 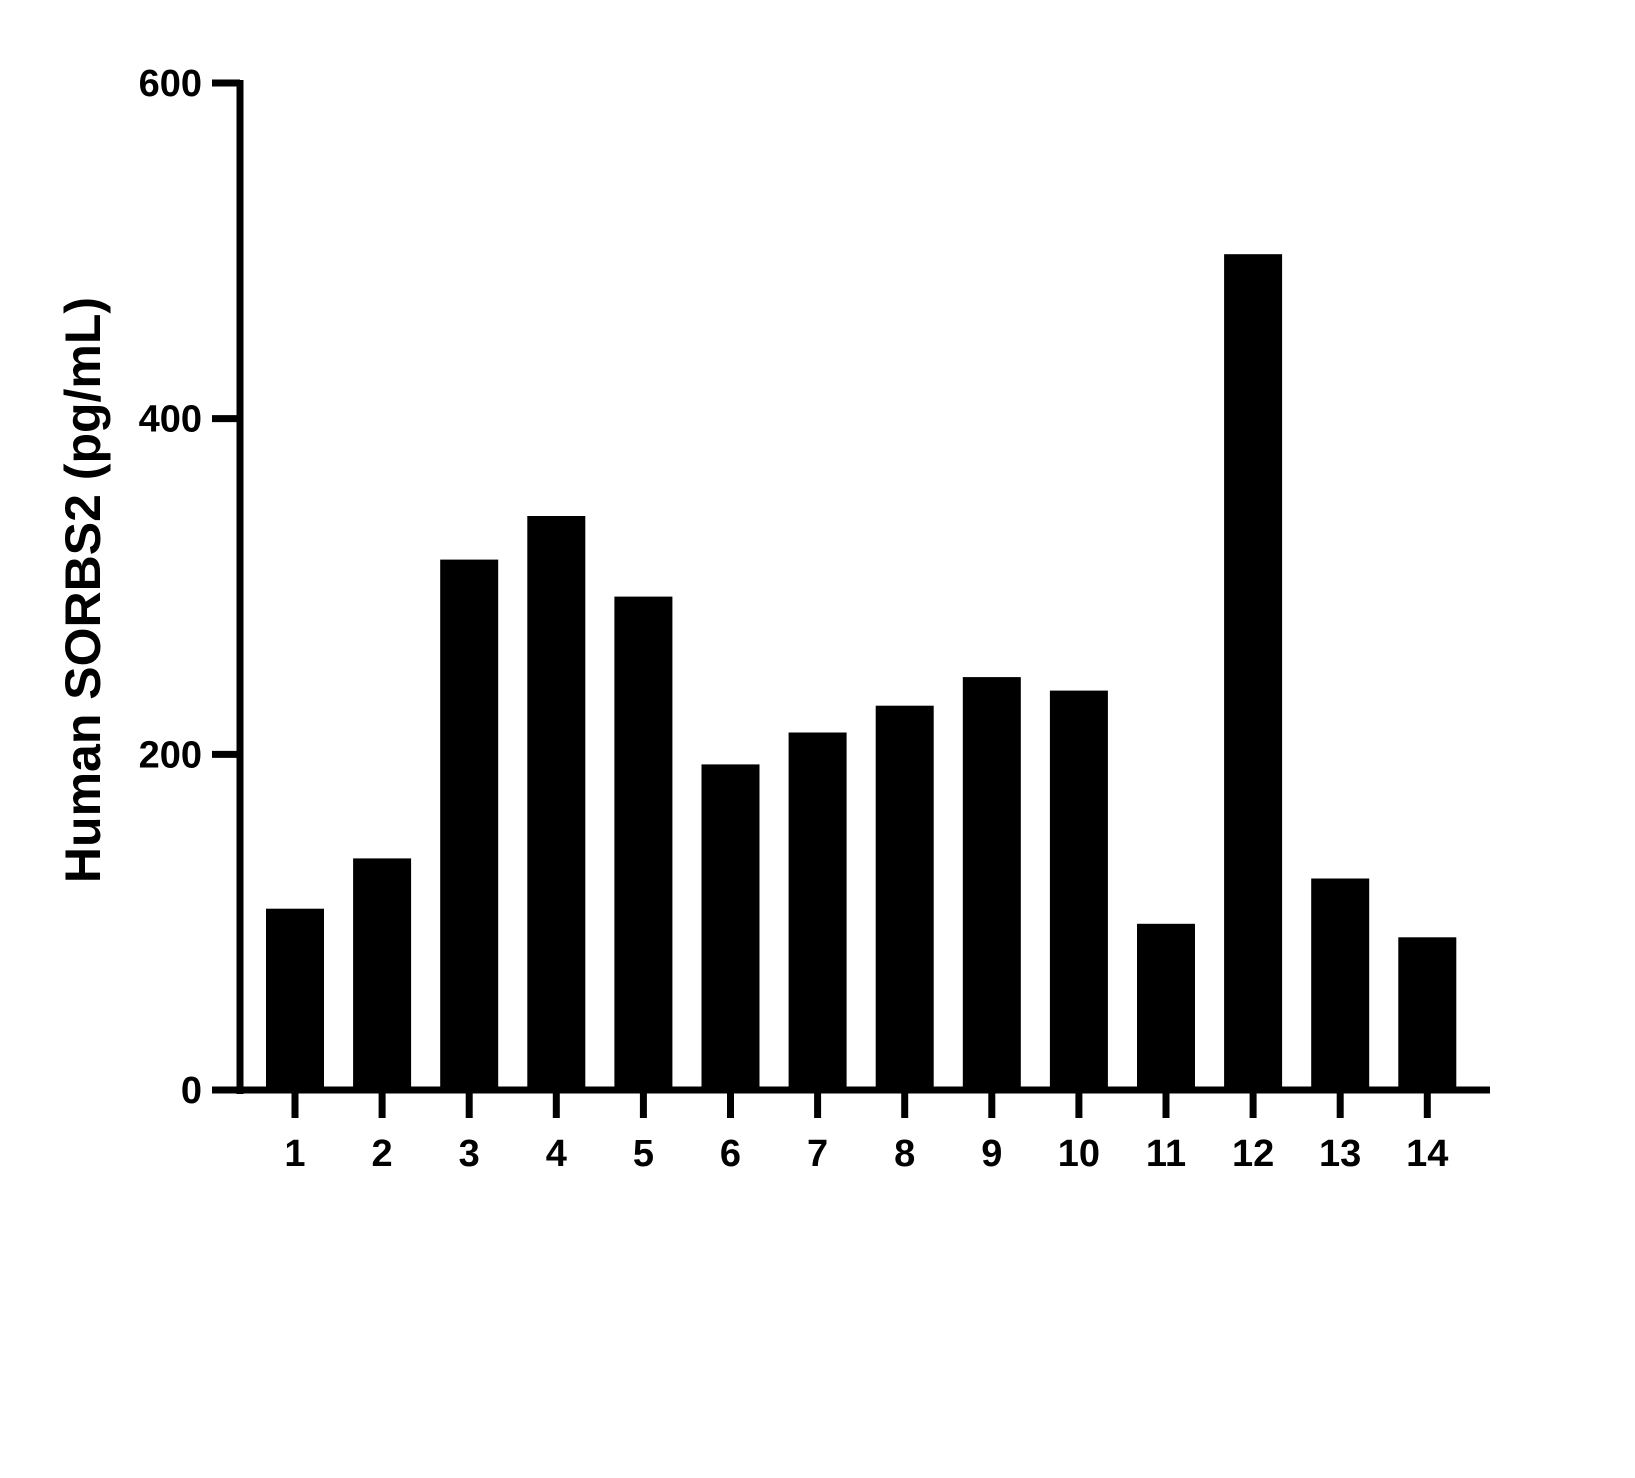 What do you see at coordinates (904, 1154) in the screenshot?
I see `x-tick-label-8: 8` at bounding box center [904, 1154].